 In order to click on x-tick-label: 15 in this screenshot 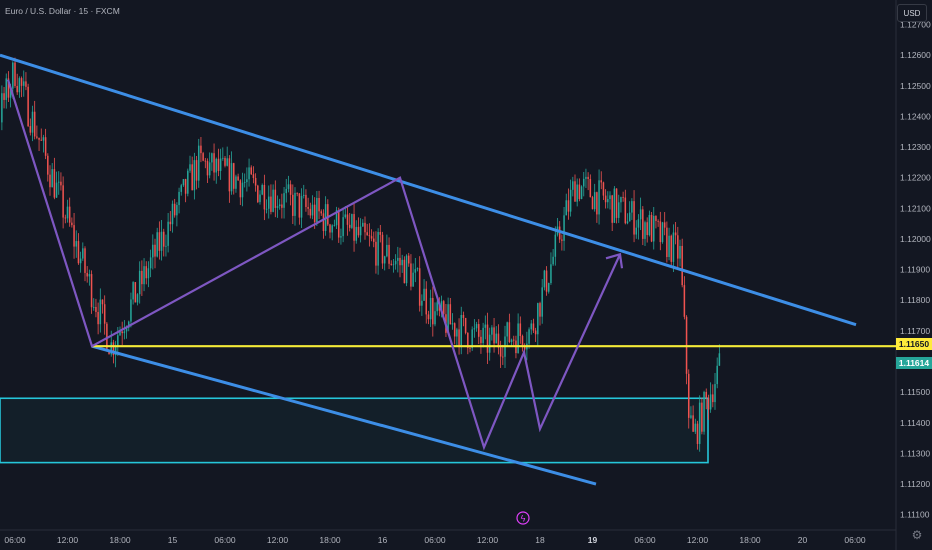, I will do `click(173, 540)`.